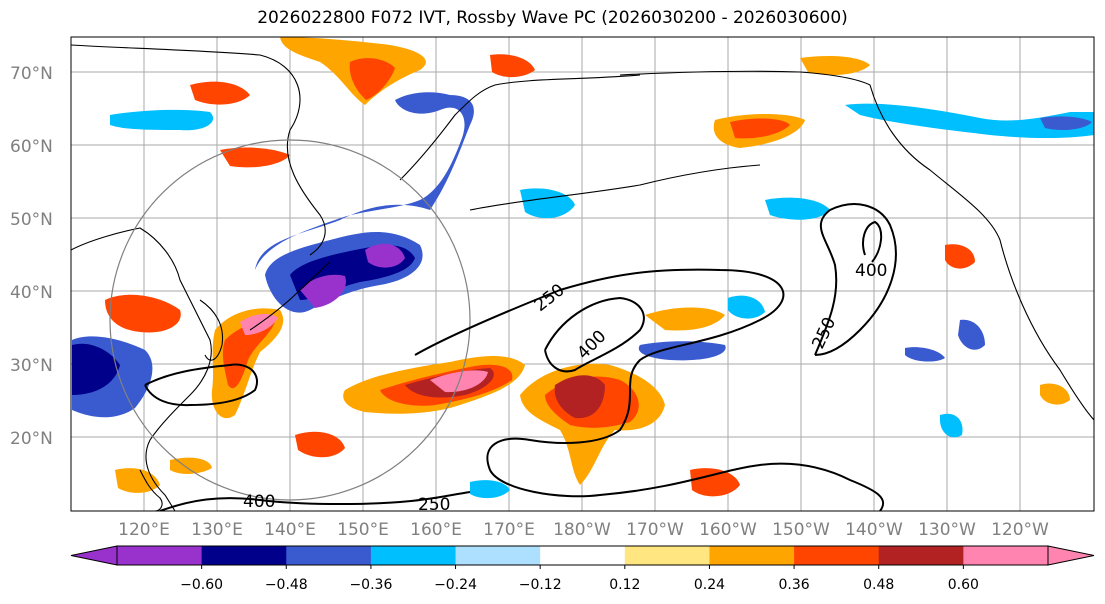 This screenshot has width=1105, height=604. Describe the element at coordinates (217, 530) in the screenshot. I see `lon-label: 130°E` at that location.